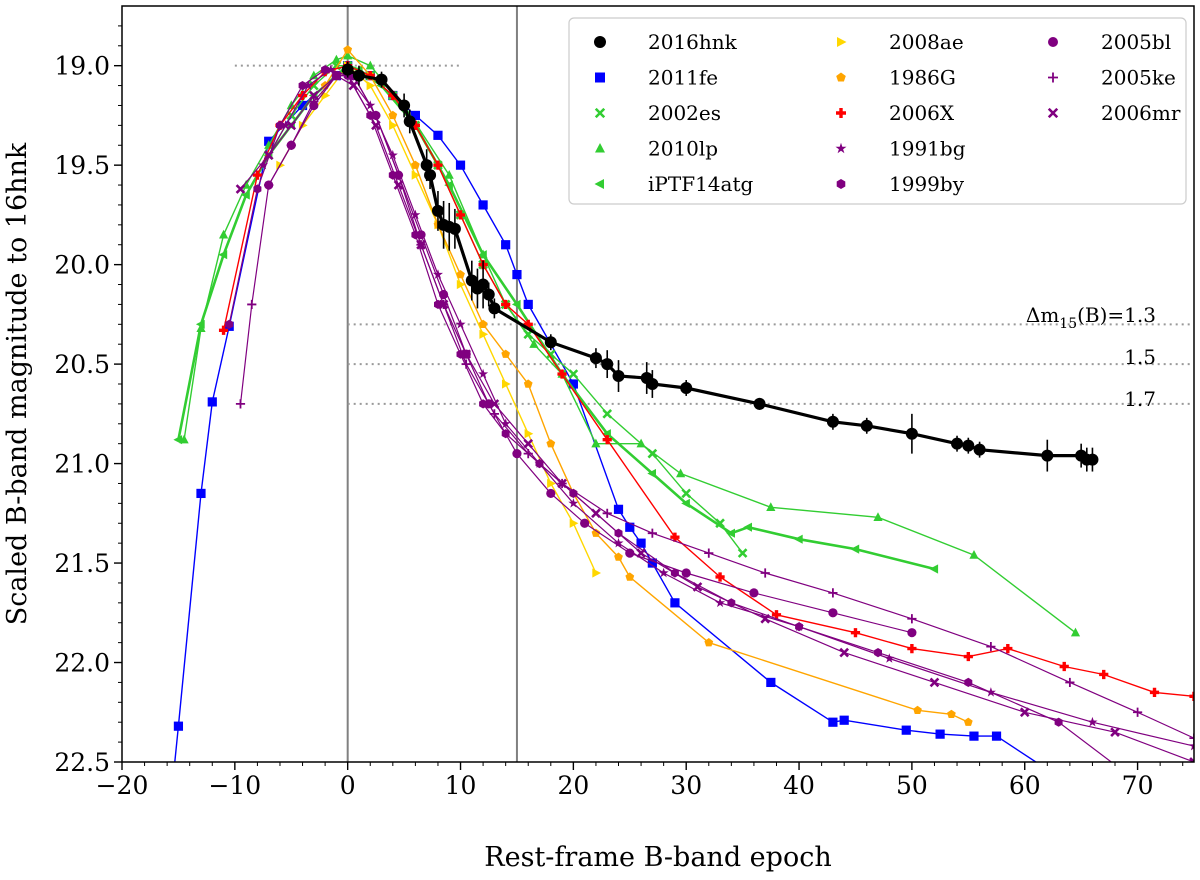  Describe the element at coordinates (82, 66) in the screenshot. I see `y-tick-label: 19.0` at that location.